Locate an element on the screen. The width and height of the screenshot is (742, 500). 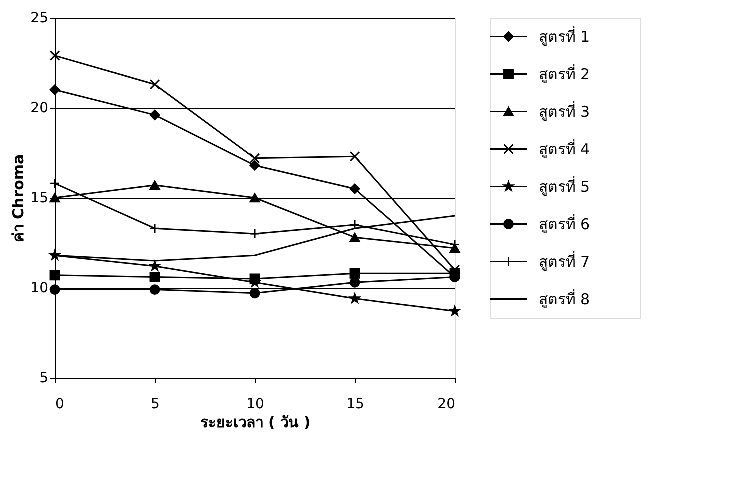
y-tick-label: 20 is located at coordinates (39, 108).